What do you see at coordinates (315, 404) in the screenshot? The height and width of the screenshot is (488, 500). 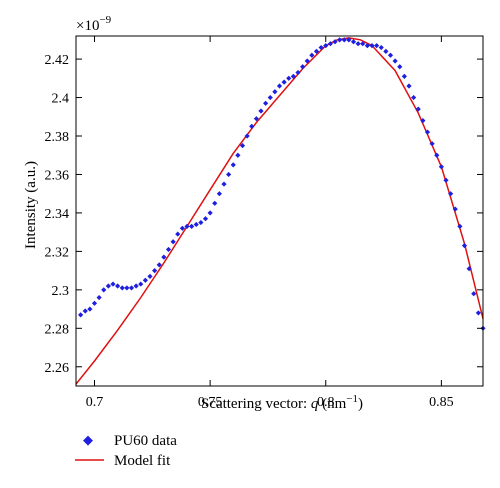 I see `x-axis-label-var: q` at bounding box center [315, 404].